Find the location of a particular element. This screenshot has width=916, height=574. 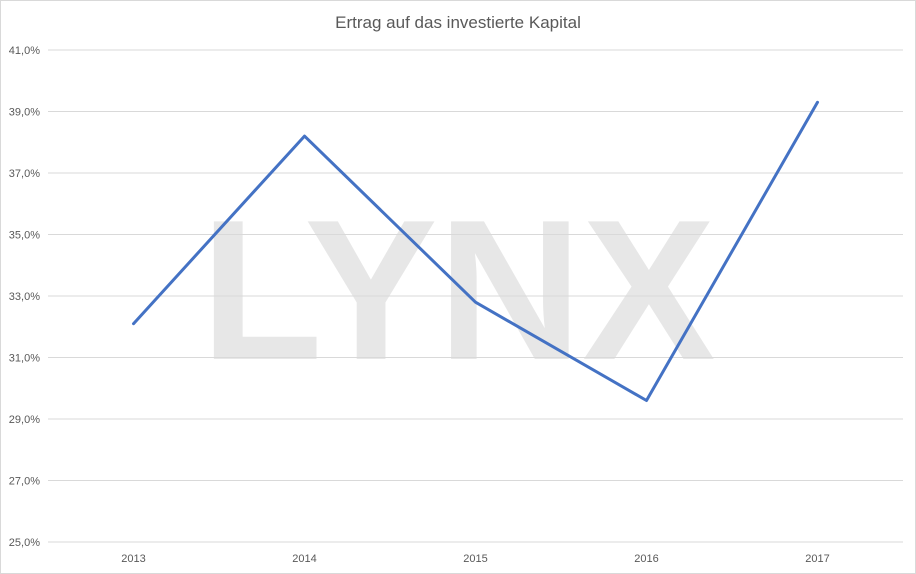

y-tick-label: 29,0% is located at coordinates (24, 420).